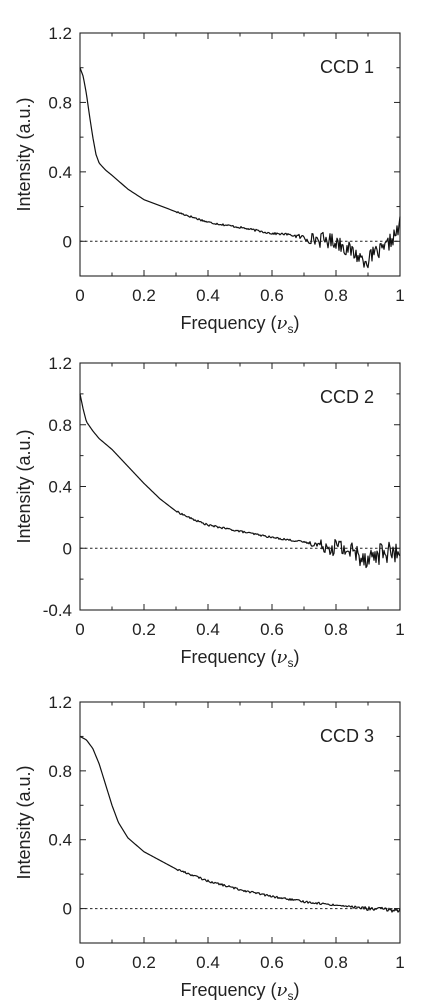 This screenshot has height=1008, width=424. I want to click on panel-title: CCD 2, so click(347, 397).